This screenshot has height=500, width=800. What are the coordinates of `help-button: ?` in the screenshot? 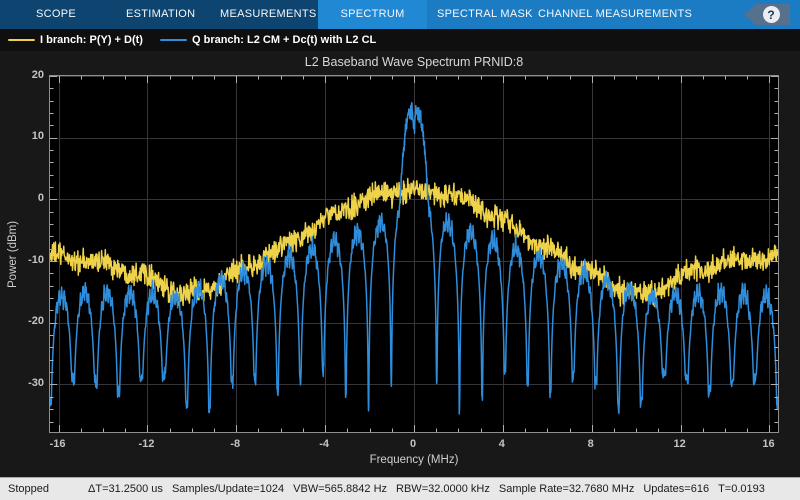 It's located at (767, 14).